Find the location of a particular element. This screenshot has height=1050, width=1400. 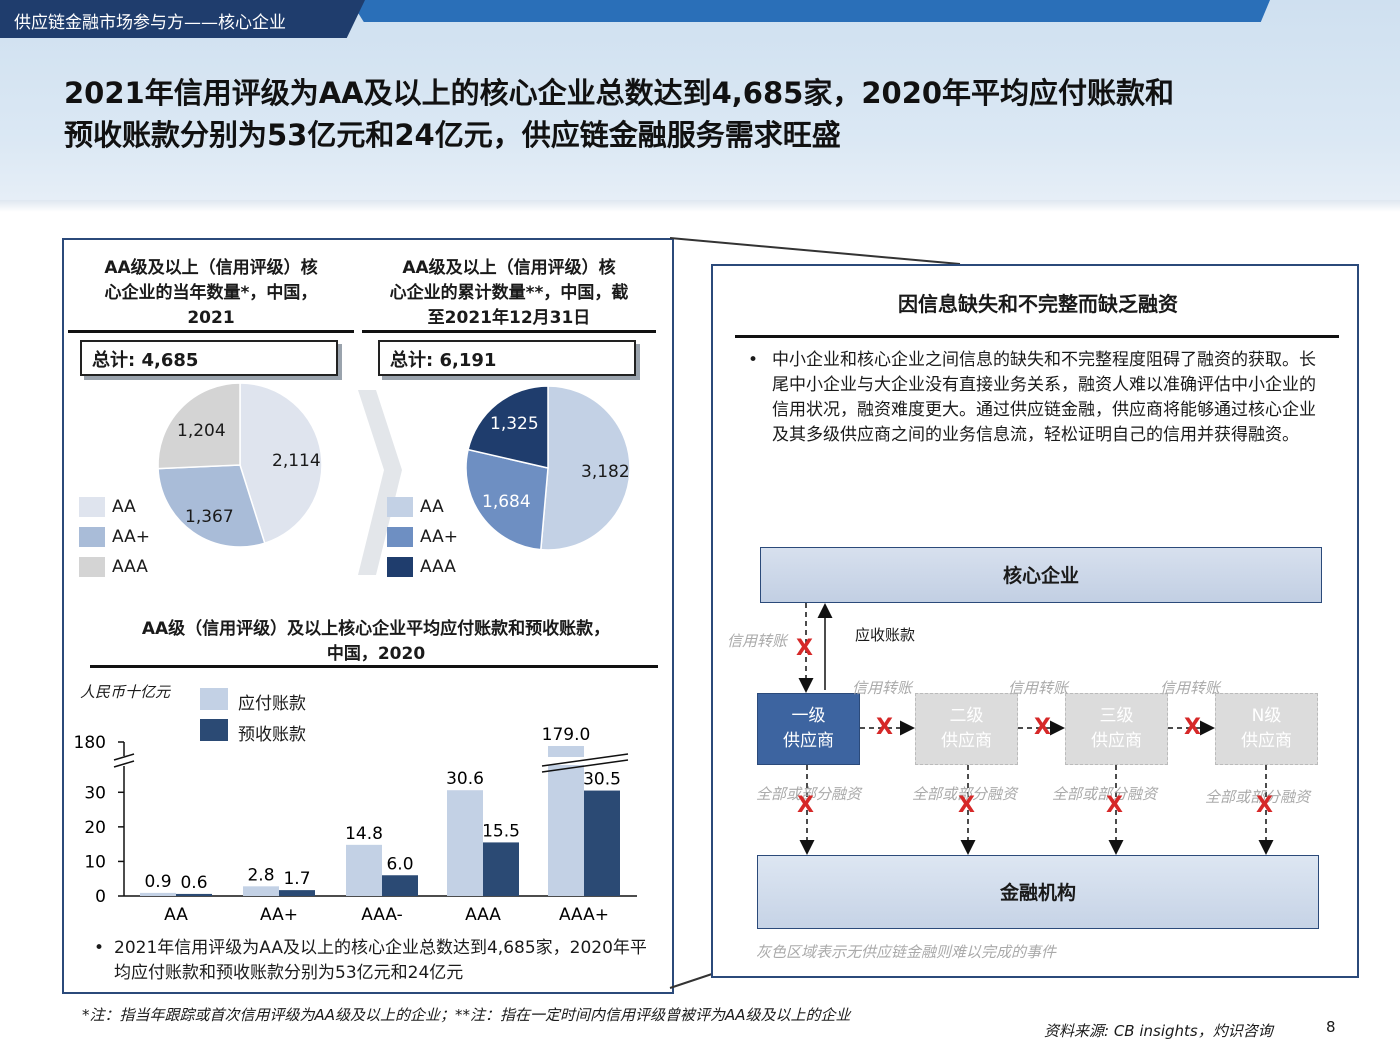

pie1-title-line-2: 心企业的当年数量*，中国， is located at coordinates (211, 293).